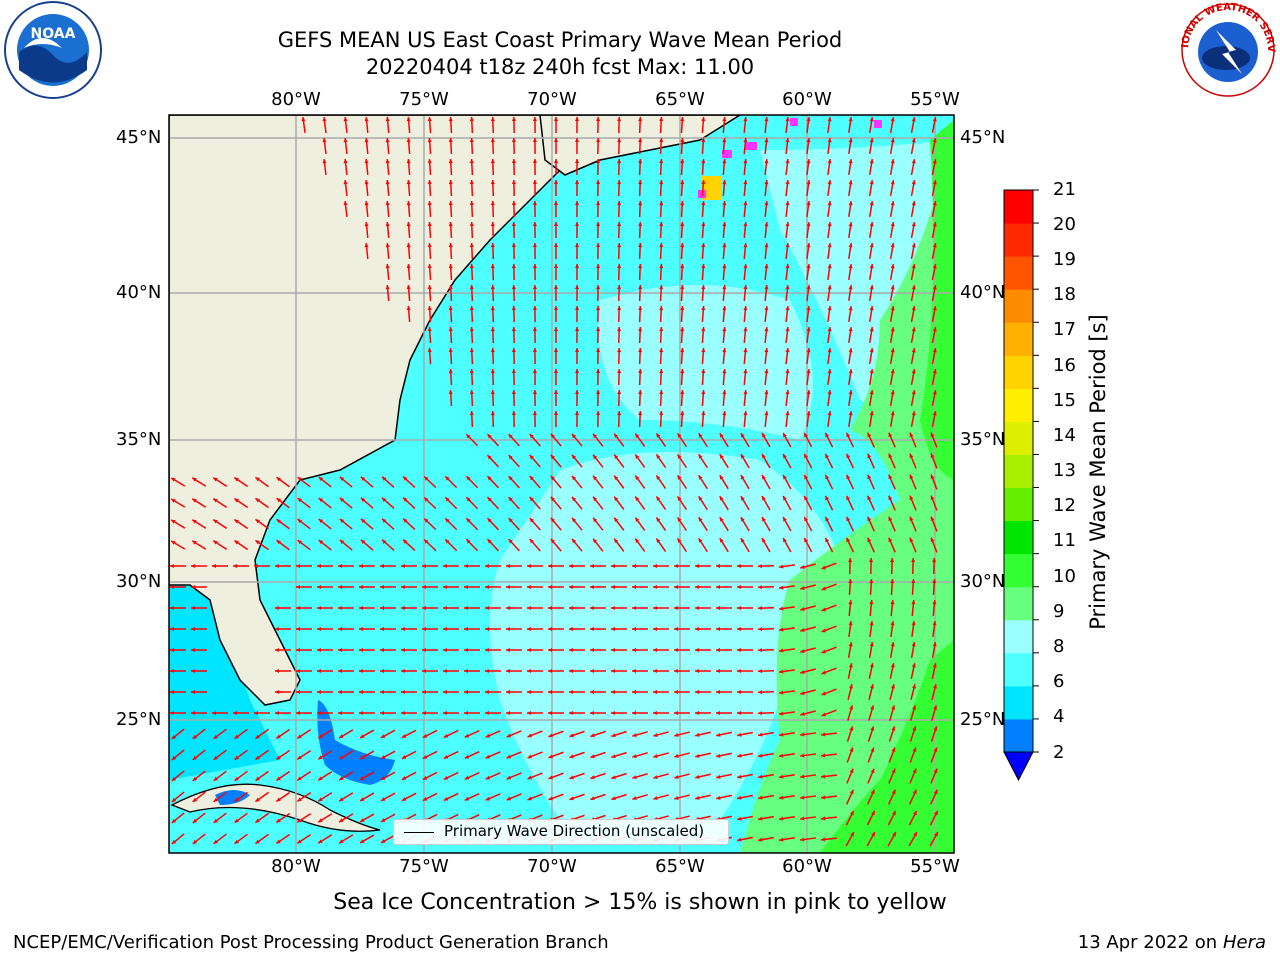 The width and height of the screenshot is (1280, 960). Describe the element at coordinates (1018, 766) in the screenshot. I see `colorbar-extend` at that location.